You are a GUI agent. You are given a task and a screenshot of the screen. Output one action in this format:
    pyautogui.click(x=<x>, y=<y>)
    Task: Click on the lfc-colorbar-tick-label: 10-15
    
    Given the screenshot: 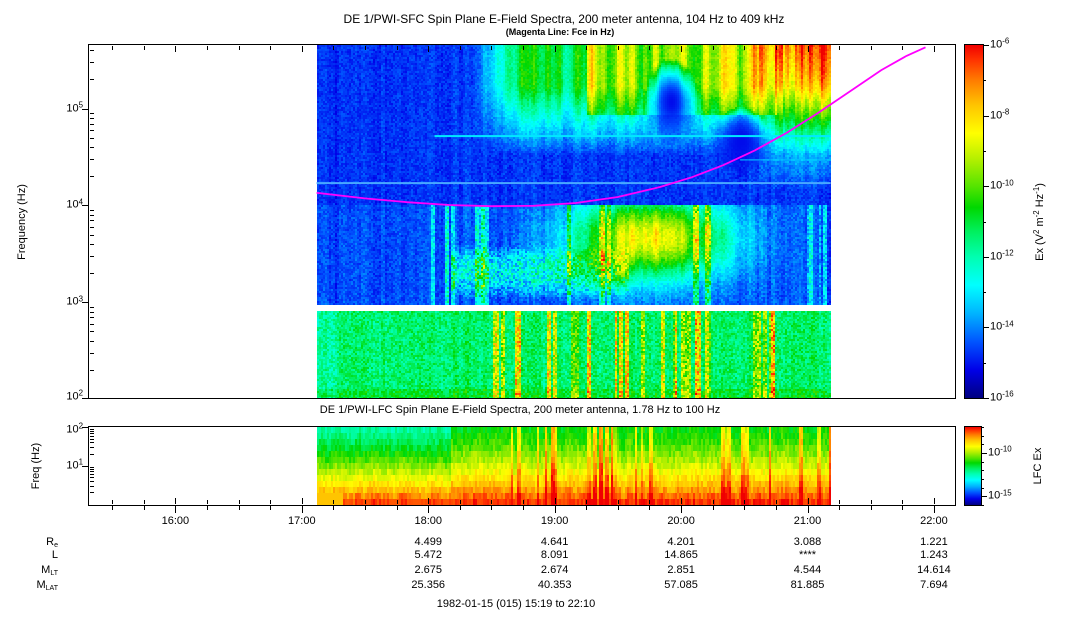 What is the action you would take?
    pyautogui.click(x=1000, y=495)
    